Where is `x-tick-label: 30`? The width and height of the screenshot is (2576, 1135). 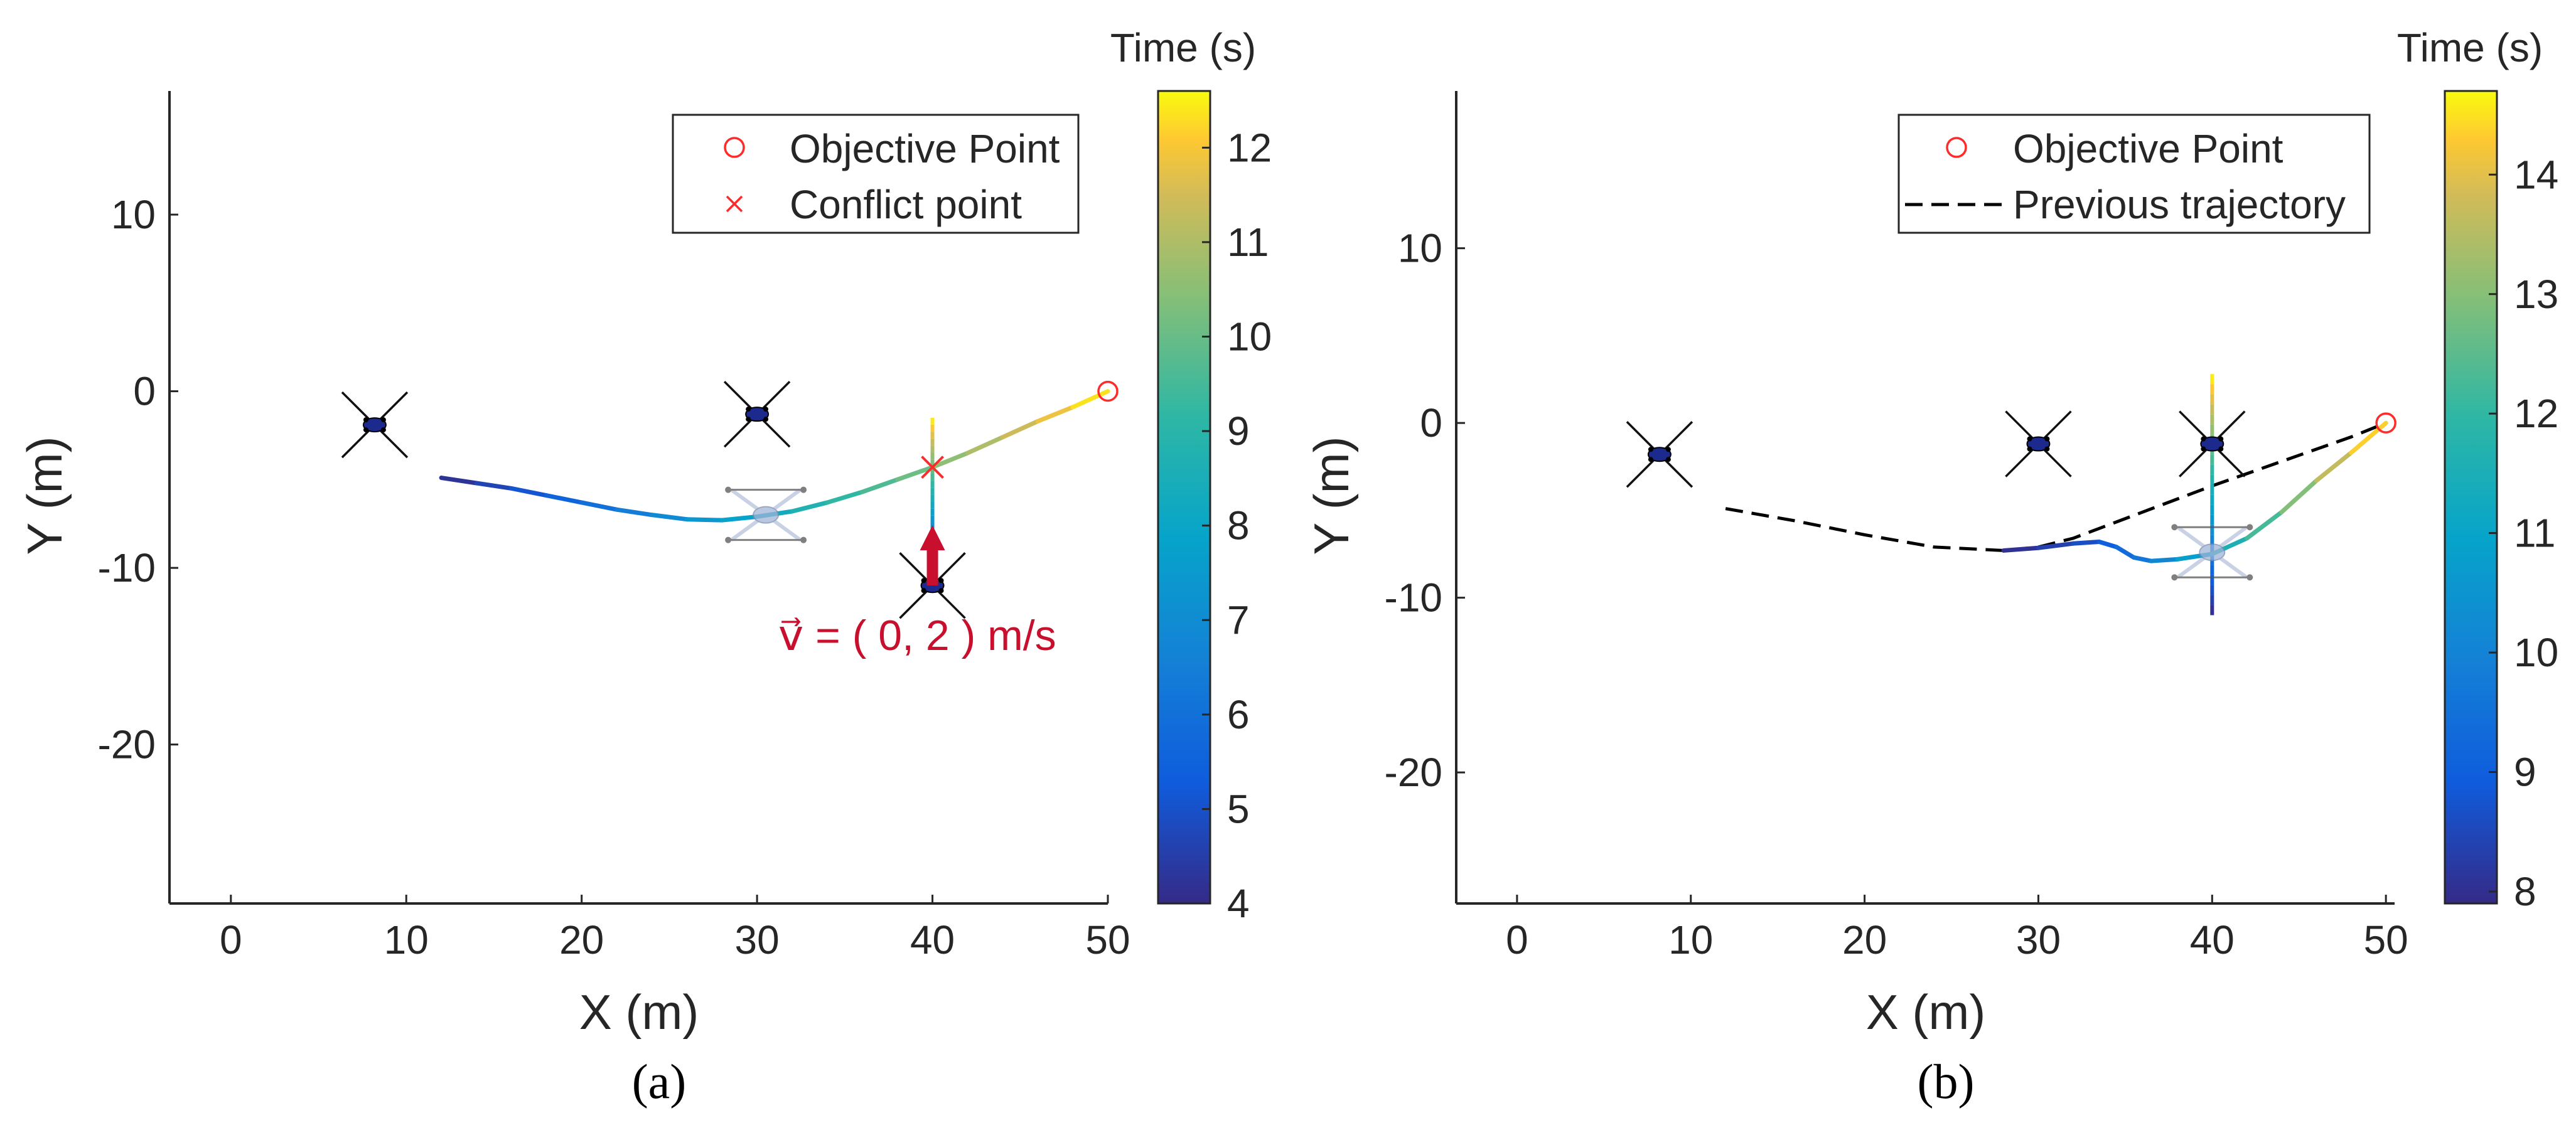 x-tick-label: 30 is located at coordinates (2038, 940).